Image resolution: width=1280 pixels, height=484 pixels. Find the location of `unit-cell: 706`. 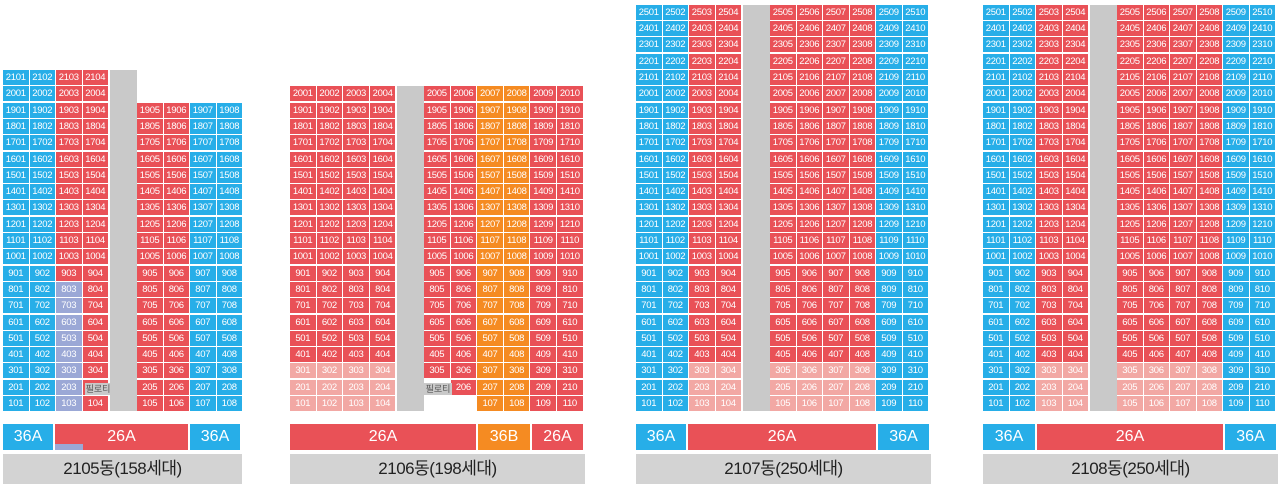

unit-cell: 706 is located at coordinates (809, 306).